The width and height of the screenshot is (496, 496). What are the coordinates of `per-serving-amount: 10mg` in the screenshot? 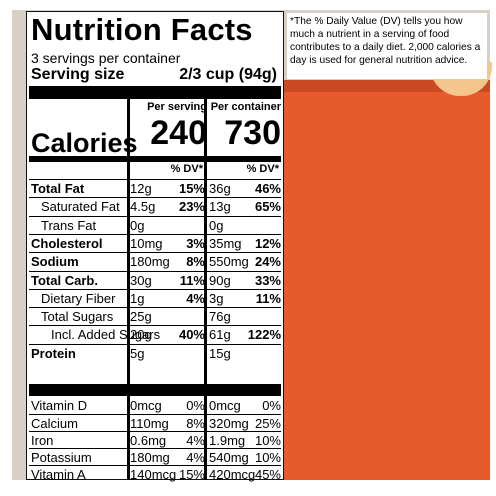 It's located at (146, 243).